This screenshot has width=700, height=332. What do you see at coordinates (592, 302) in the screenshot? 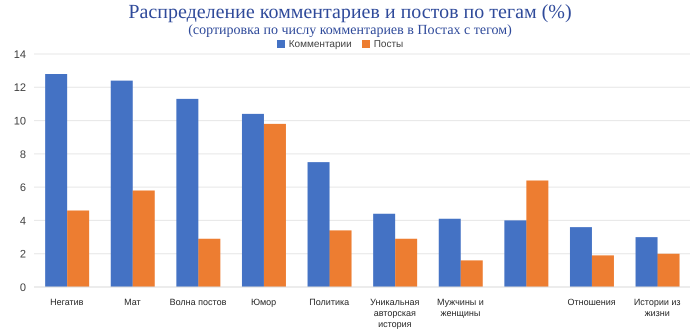
I see `x-tick-label: Отношения` at bounding box center [592, 302].